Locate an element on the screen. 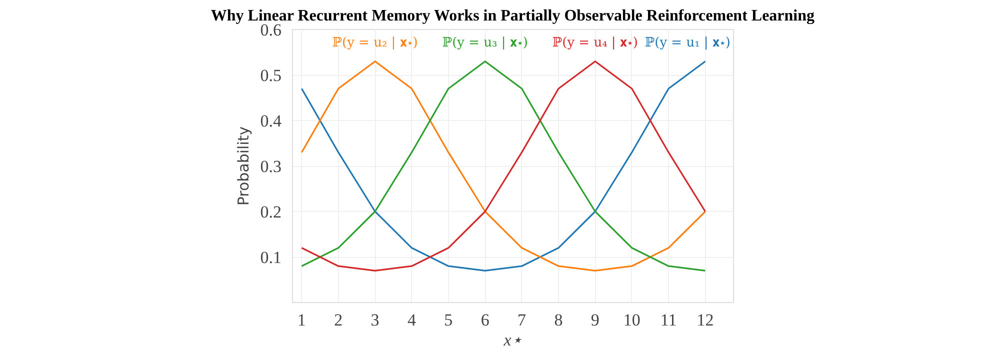  series-label: ℙ(y = u₃ | 𝐱⋆) is located at coordinates (485, 43).